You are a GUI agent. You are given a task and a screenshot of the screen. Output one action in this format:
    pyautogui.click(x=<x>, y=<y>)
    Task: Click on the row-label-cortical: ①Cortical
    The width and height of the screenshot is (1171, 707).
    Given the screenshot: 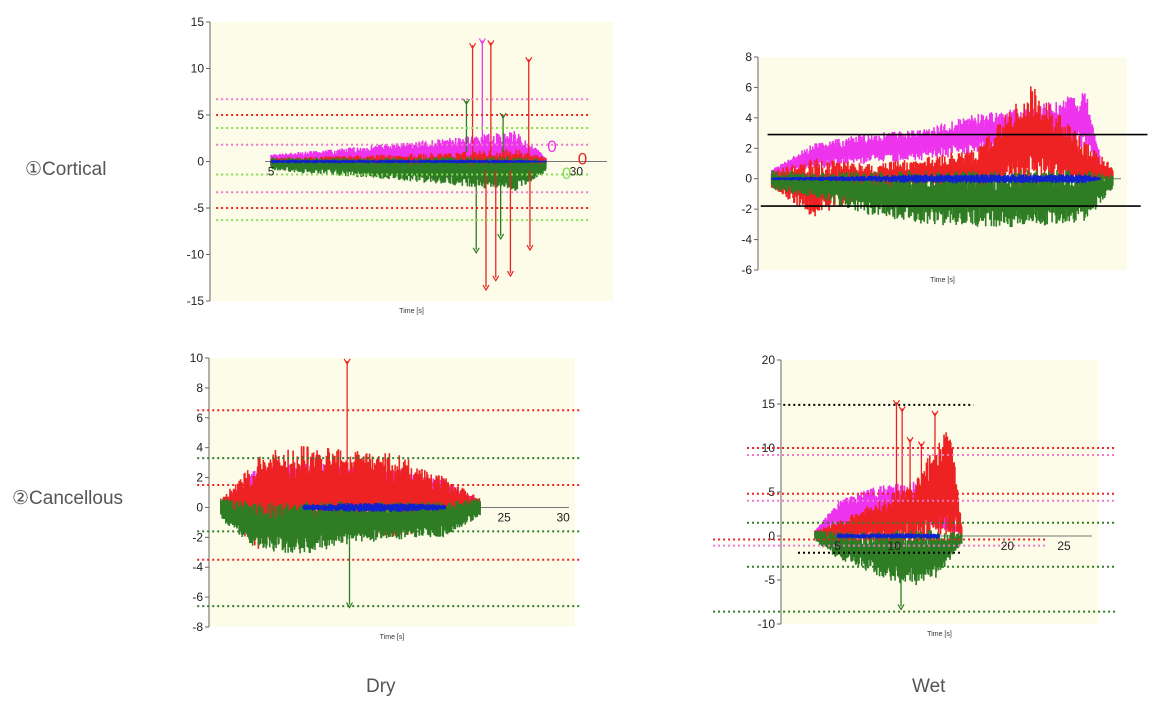 What is the action you would take?
    pyautogui.click(x=66, y=169)
    